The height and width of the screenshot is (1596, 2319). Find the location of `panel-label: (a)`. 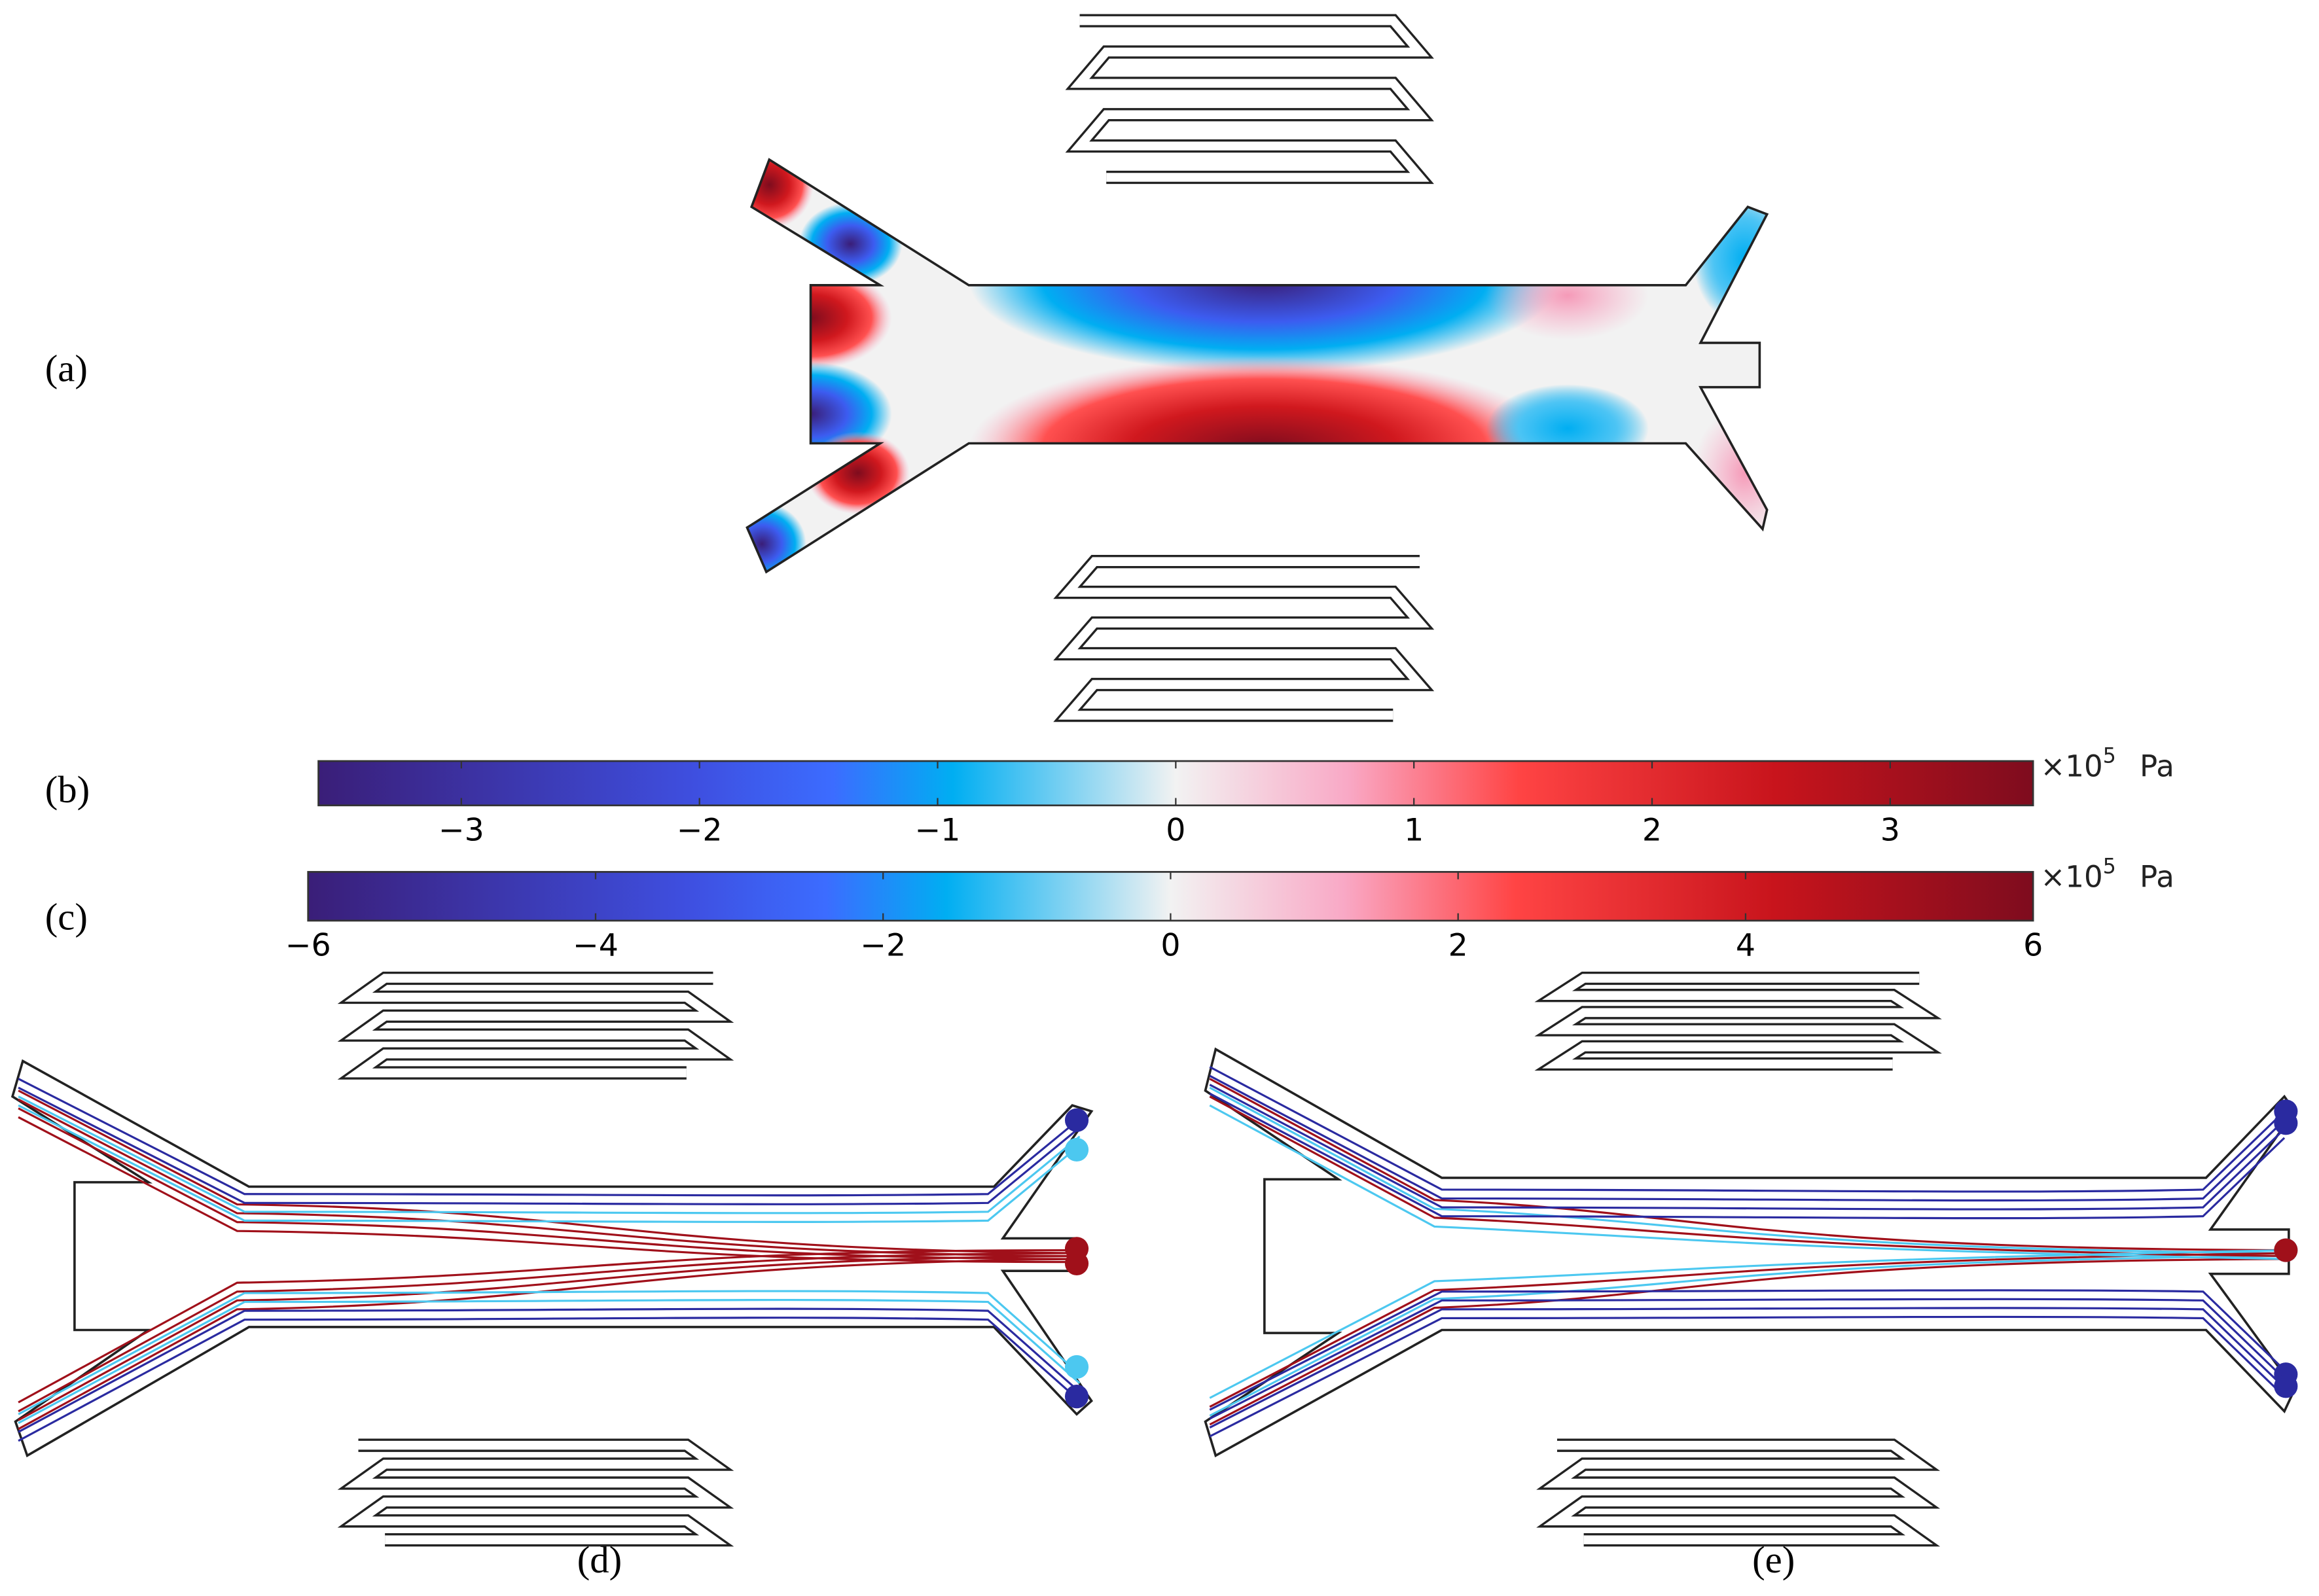

panel-label: (a) is located at coordinates (66, 368).